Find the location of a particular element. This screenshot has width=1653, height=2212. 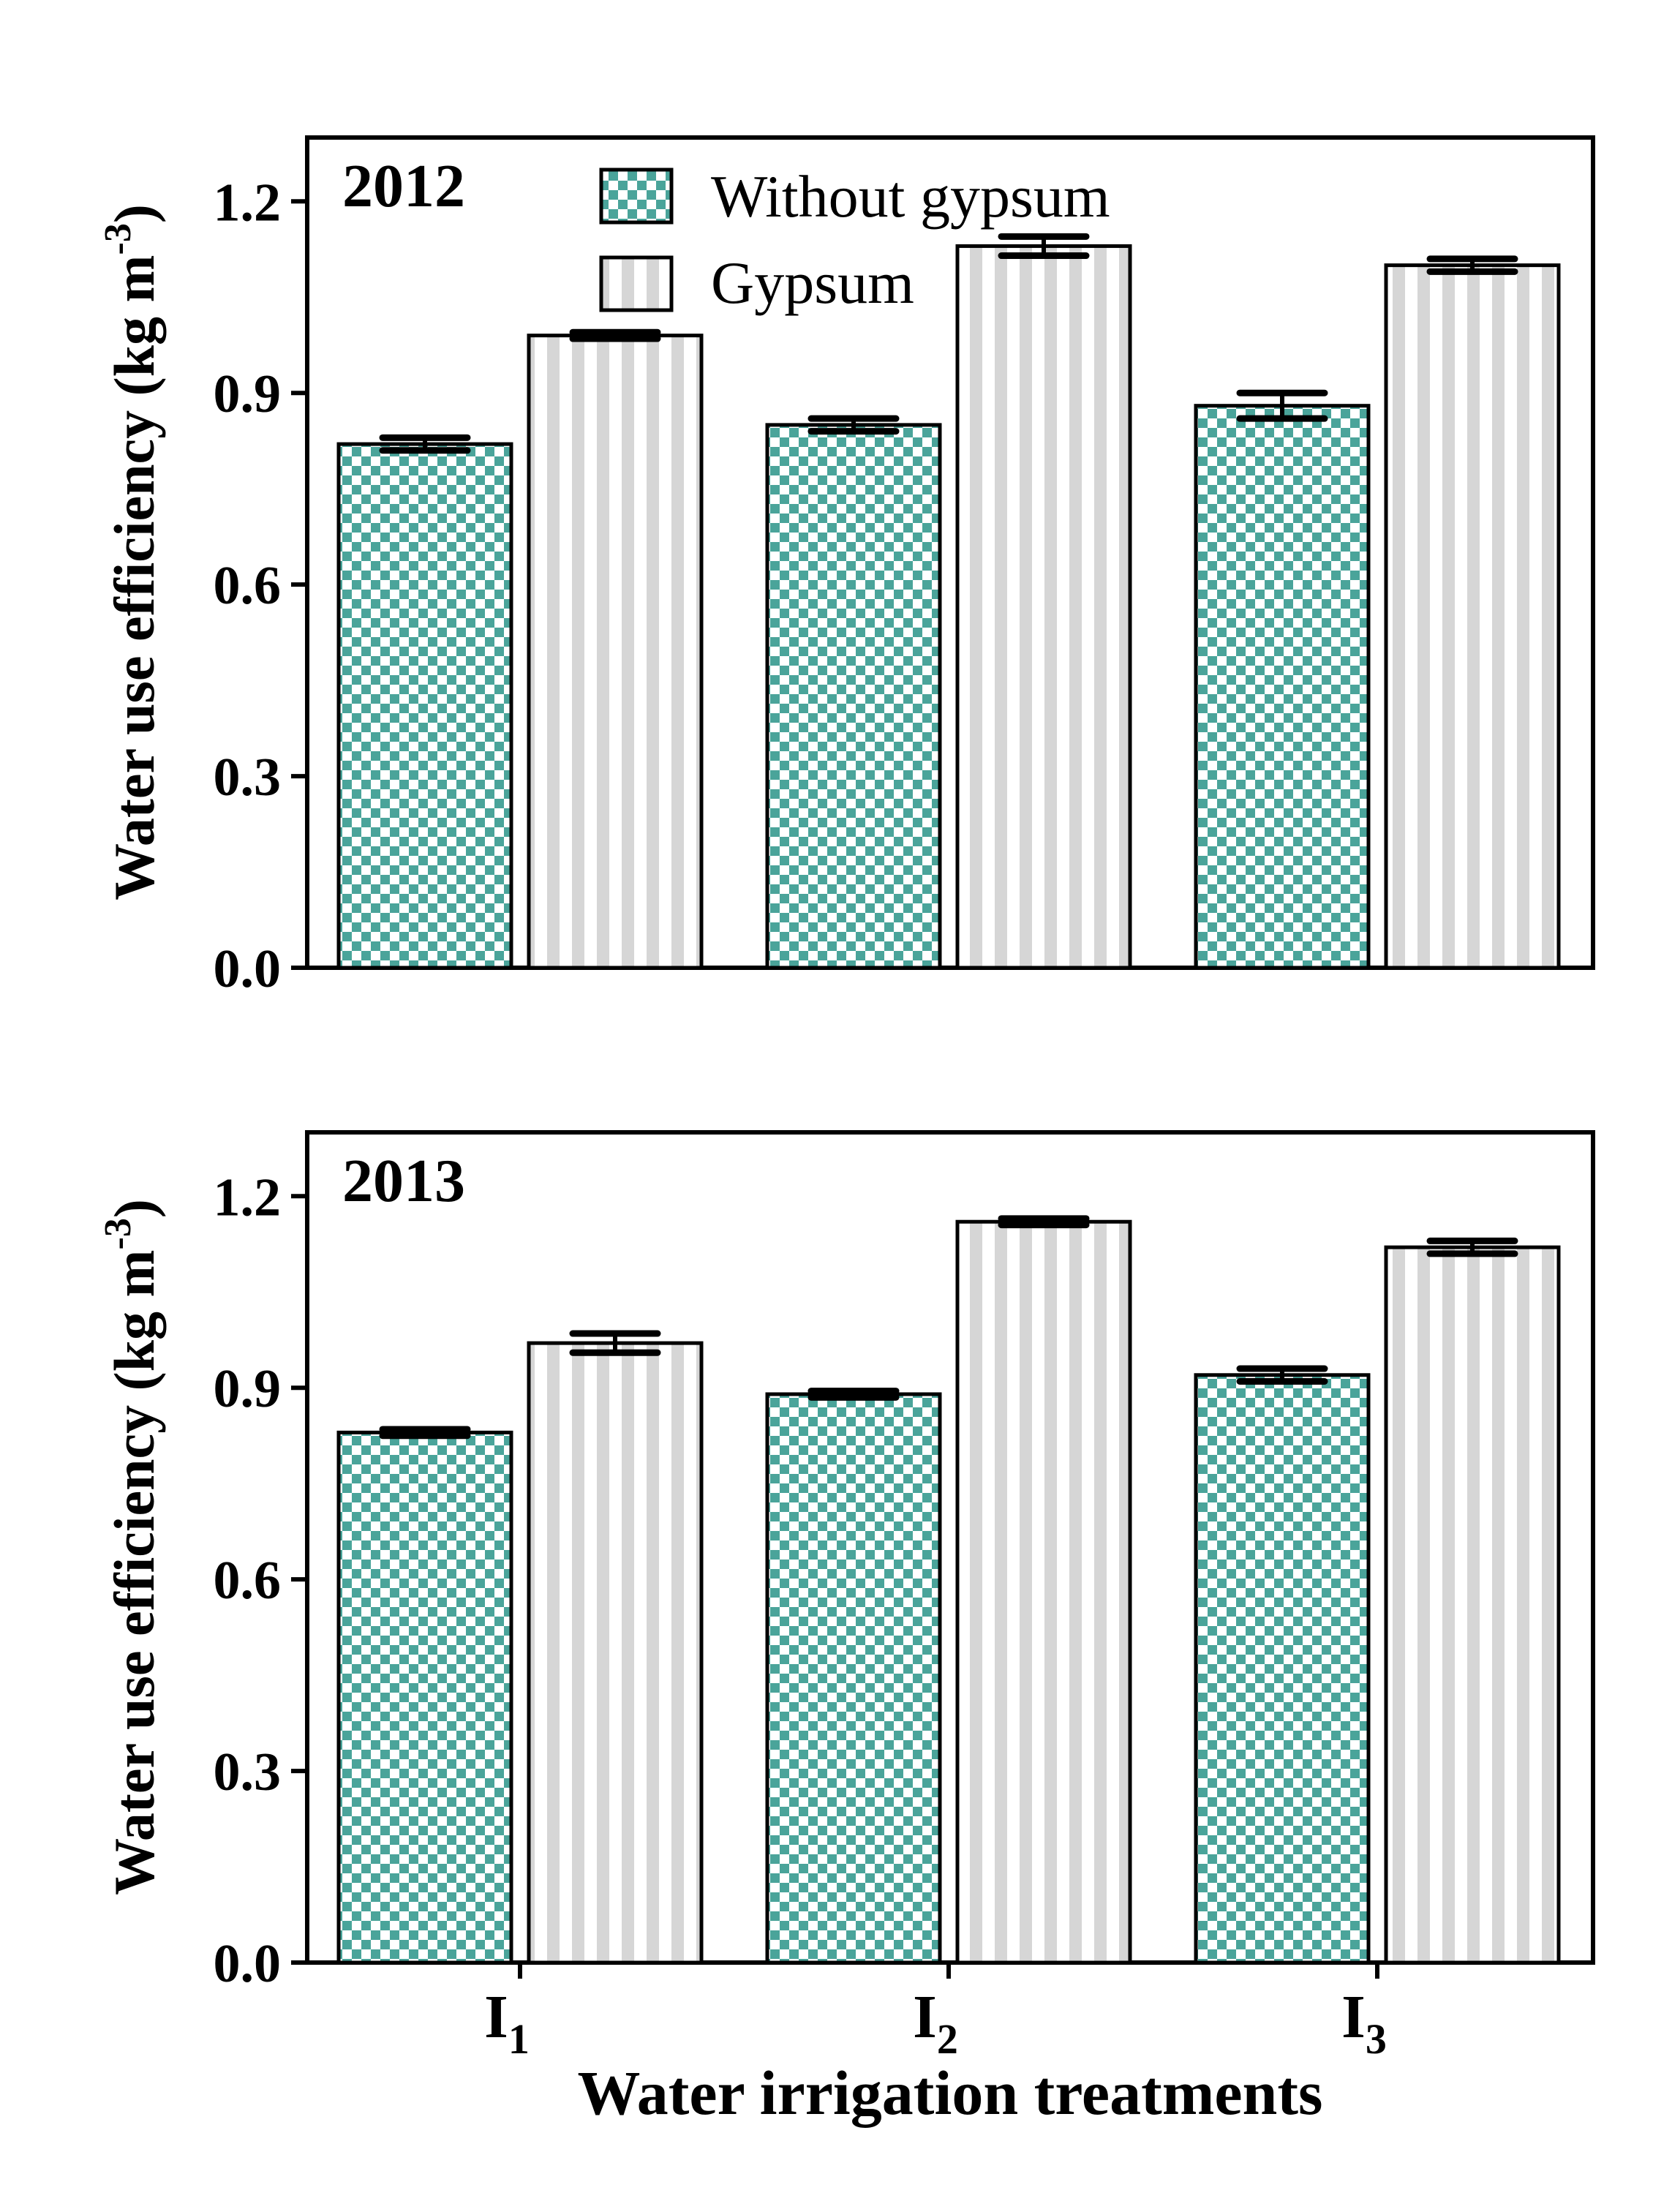

y-ticks: 0.0 0.3 0.6 0.9 1.2 is located at coordinates (260, 586).